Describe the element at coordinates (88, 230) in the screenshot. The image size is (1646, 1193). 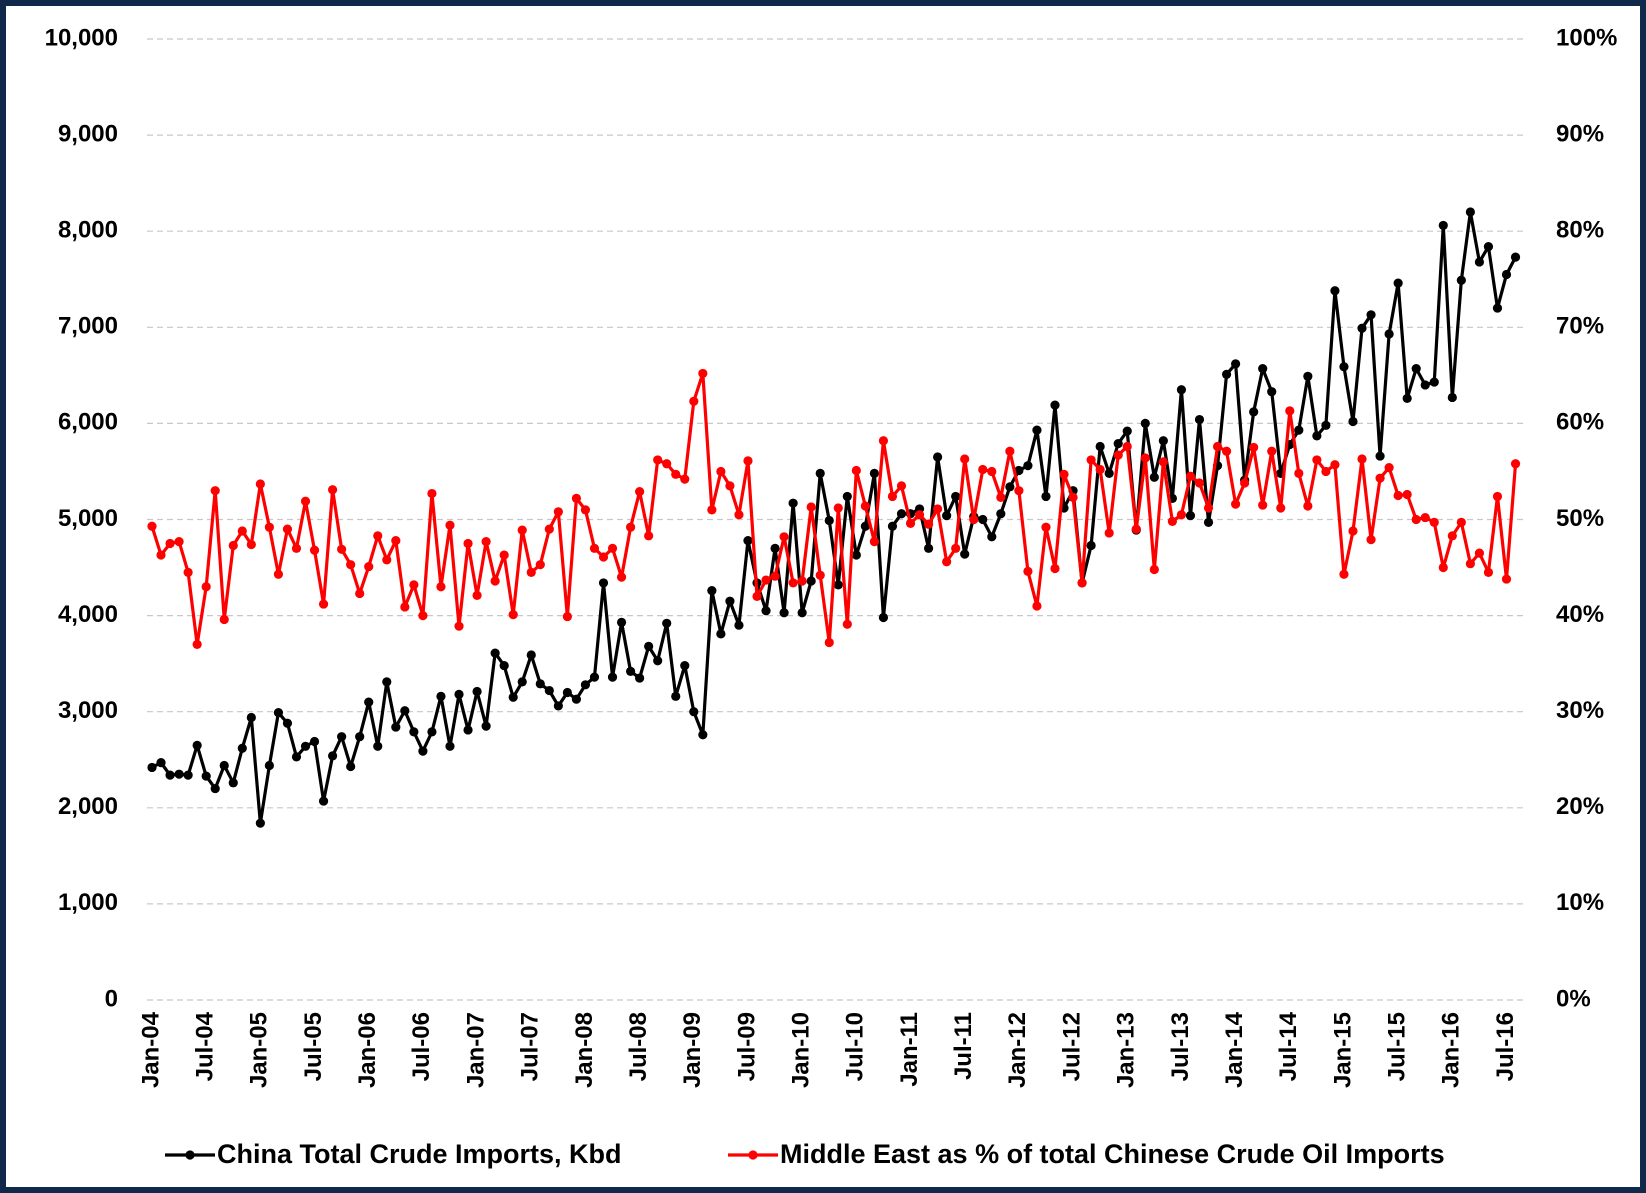
I see `y-tick-label: 8,000` at that location.